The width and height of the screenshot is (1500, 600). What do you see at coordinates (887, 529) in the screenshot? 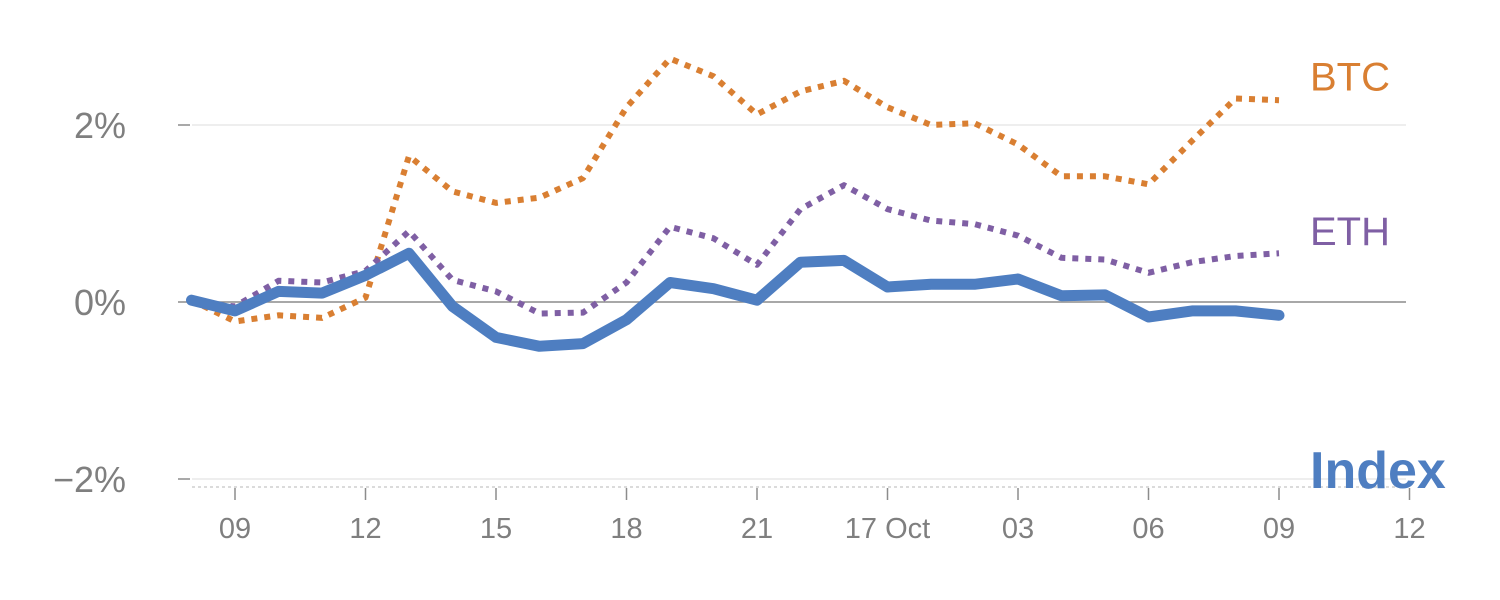
I see `x-tick-label-5: 17 Oct` at bounding box center [887, 529].